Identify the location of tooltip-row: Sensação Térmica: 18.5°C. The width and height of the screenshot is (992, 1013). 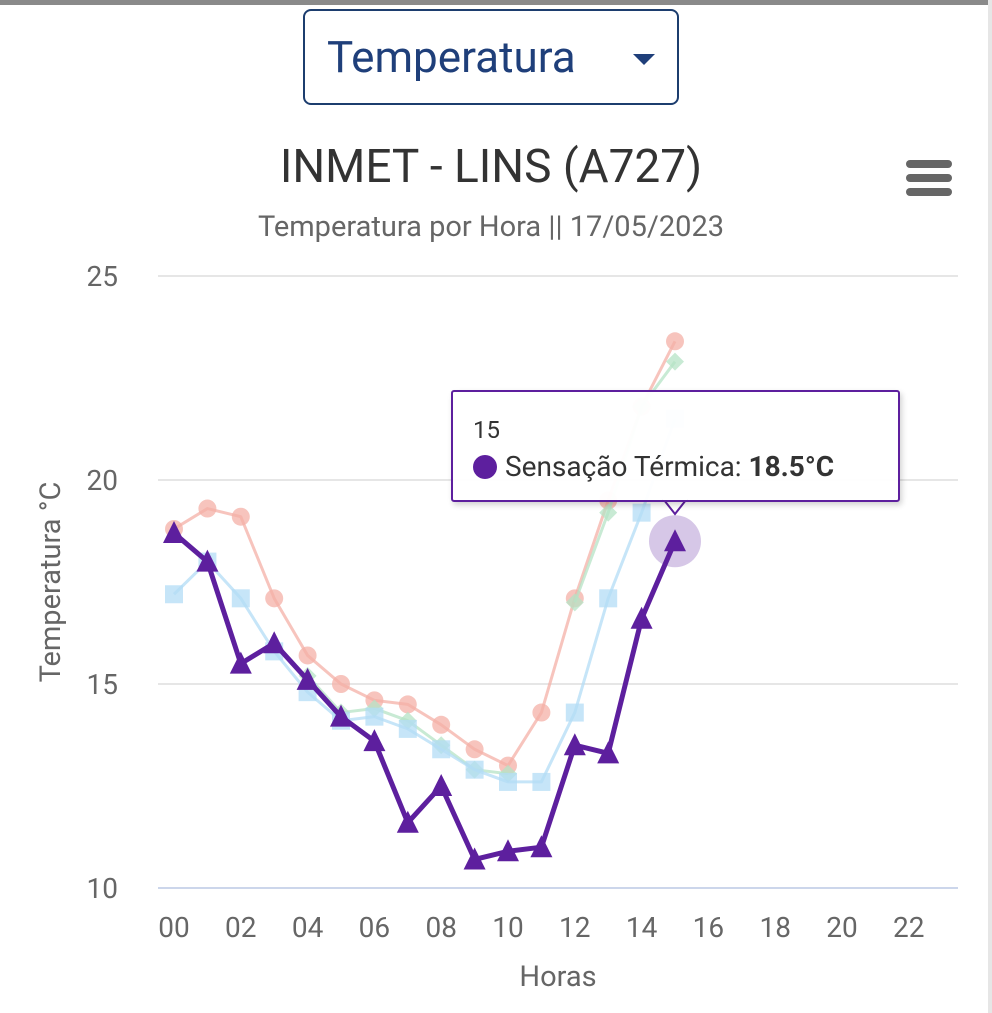
(653, 466).